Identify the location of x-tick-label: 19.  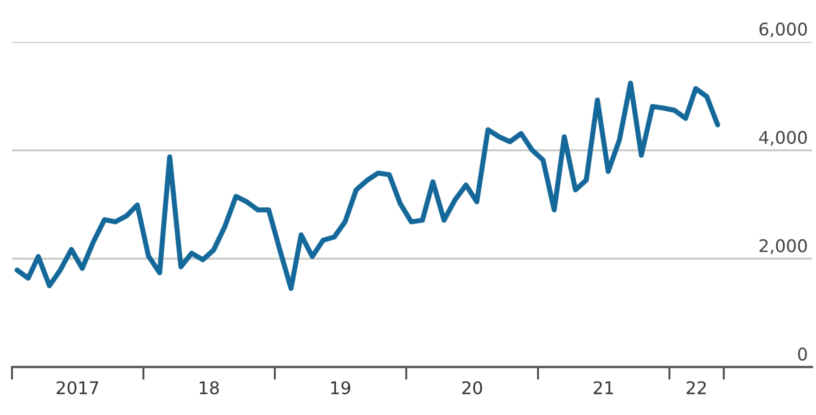
(340, 387).